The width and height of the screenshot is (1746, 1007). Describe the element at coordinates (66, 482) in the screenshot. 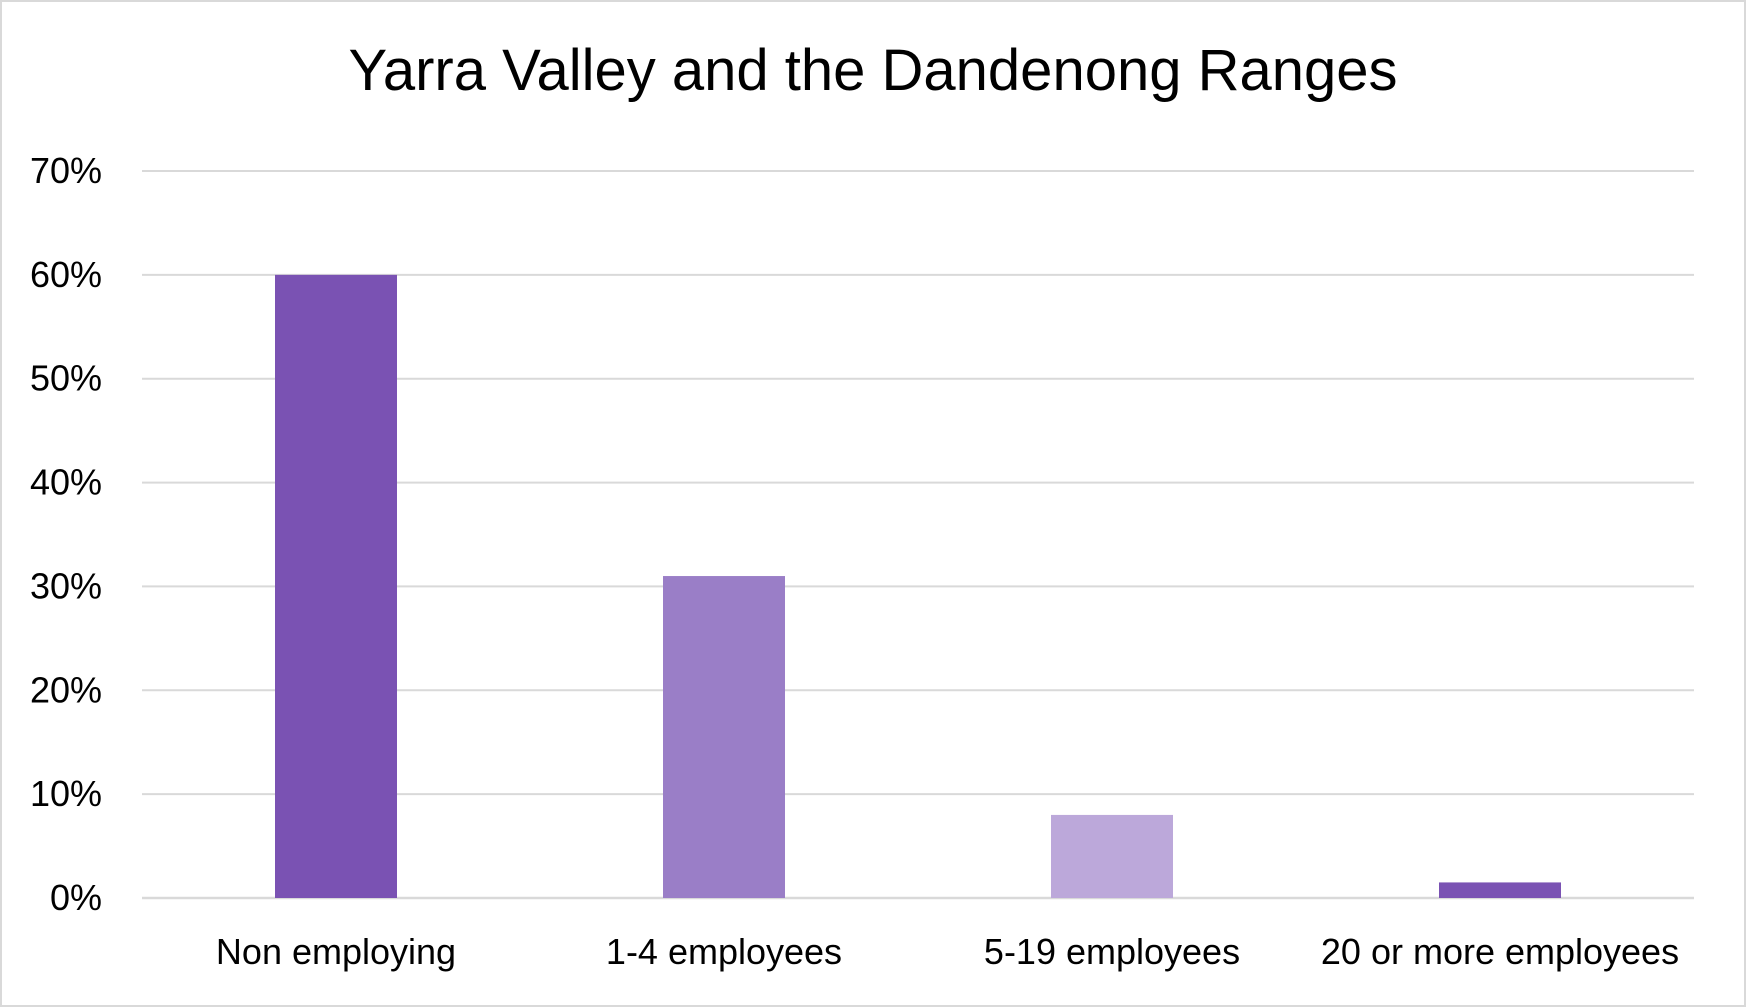

I see `y-tick-label: 40%` at that location.